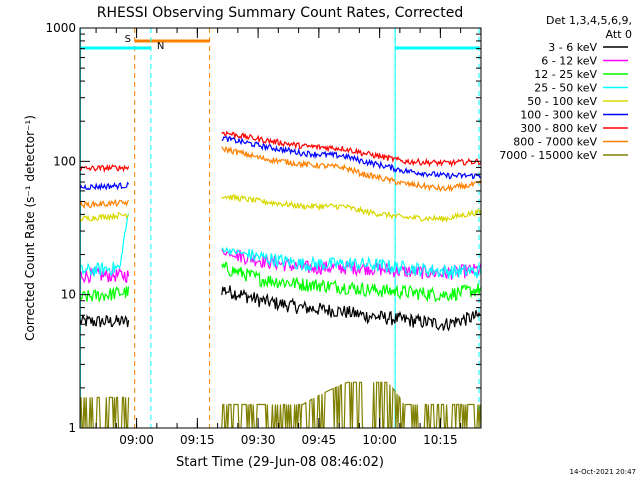 This screenshot has width=640, height=480. Describe the element at coordinates (160, 46) in the screenshot. I see `flag-label-N: N` at that location.